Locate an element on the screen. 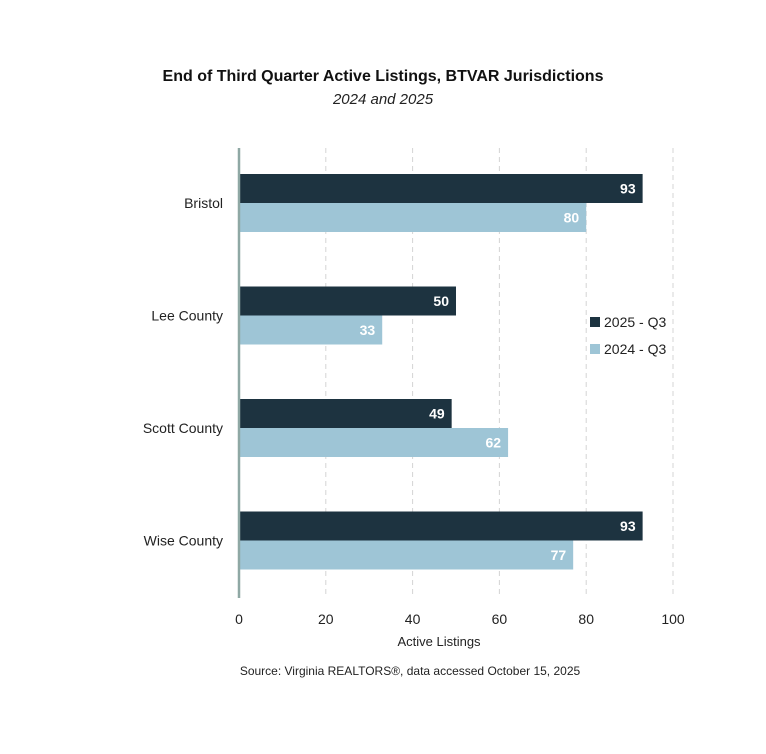 The image size is (766, 754). bar-value-label: 49 is located at coordinates (437, 414).